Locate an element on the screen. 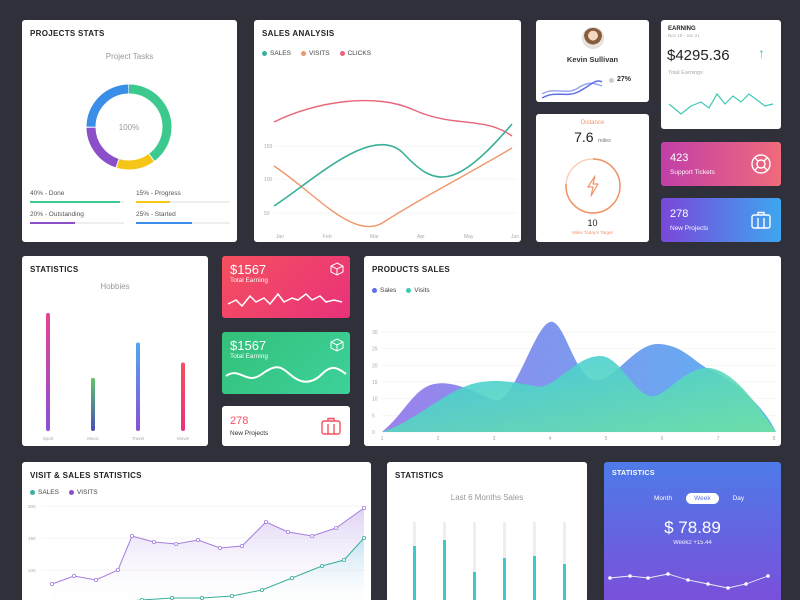 The height and width of the screenshot is (600, 800). avatar is located at coordinates (593, 38).